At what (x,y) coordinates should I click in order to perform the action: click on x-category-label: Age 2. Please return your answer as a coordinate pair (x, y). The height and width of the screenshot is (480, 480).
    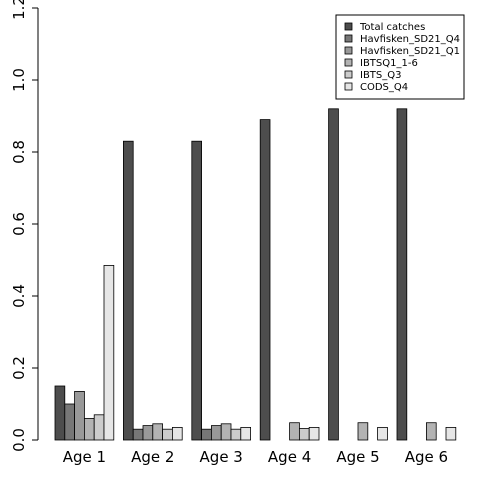
    Looking at the image, I should click on (152, 457).